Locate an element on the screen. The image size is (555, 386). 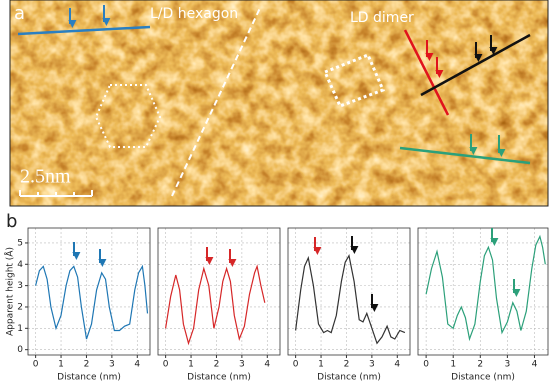
y-tick-label: 1 is located at coordinates (20, 329).